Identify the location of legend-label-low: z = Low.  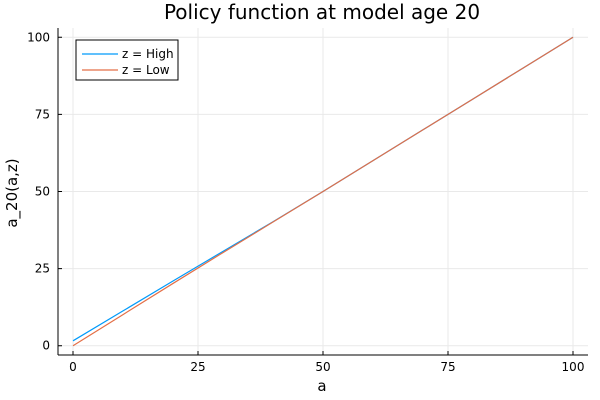
(146, 70).